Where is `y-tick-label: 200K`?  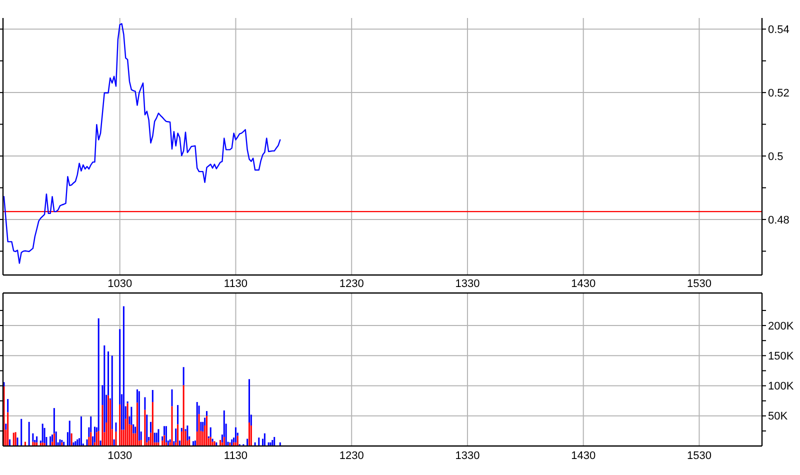 y-tick-label: 200K is located at coordinates (781, 326).